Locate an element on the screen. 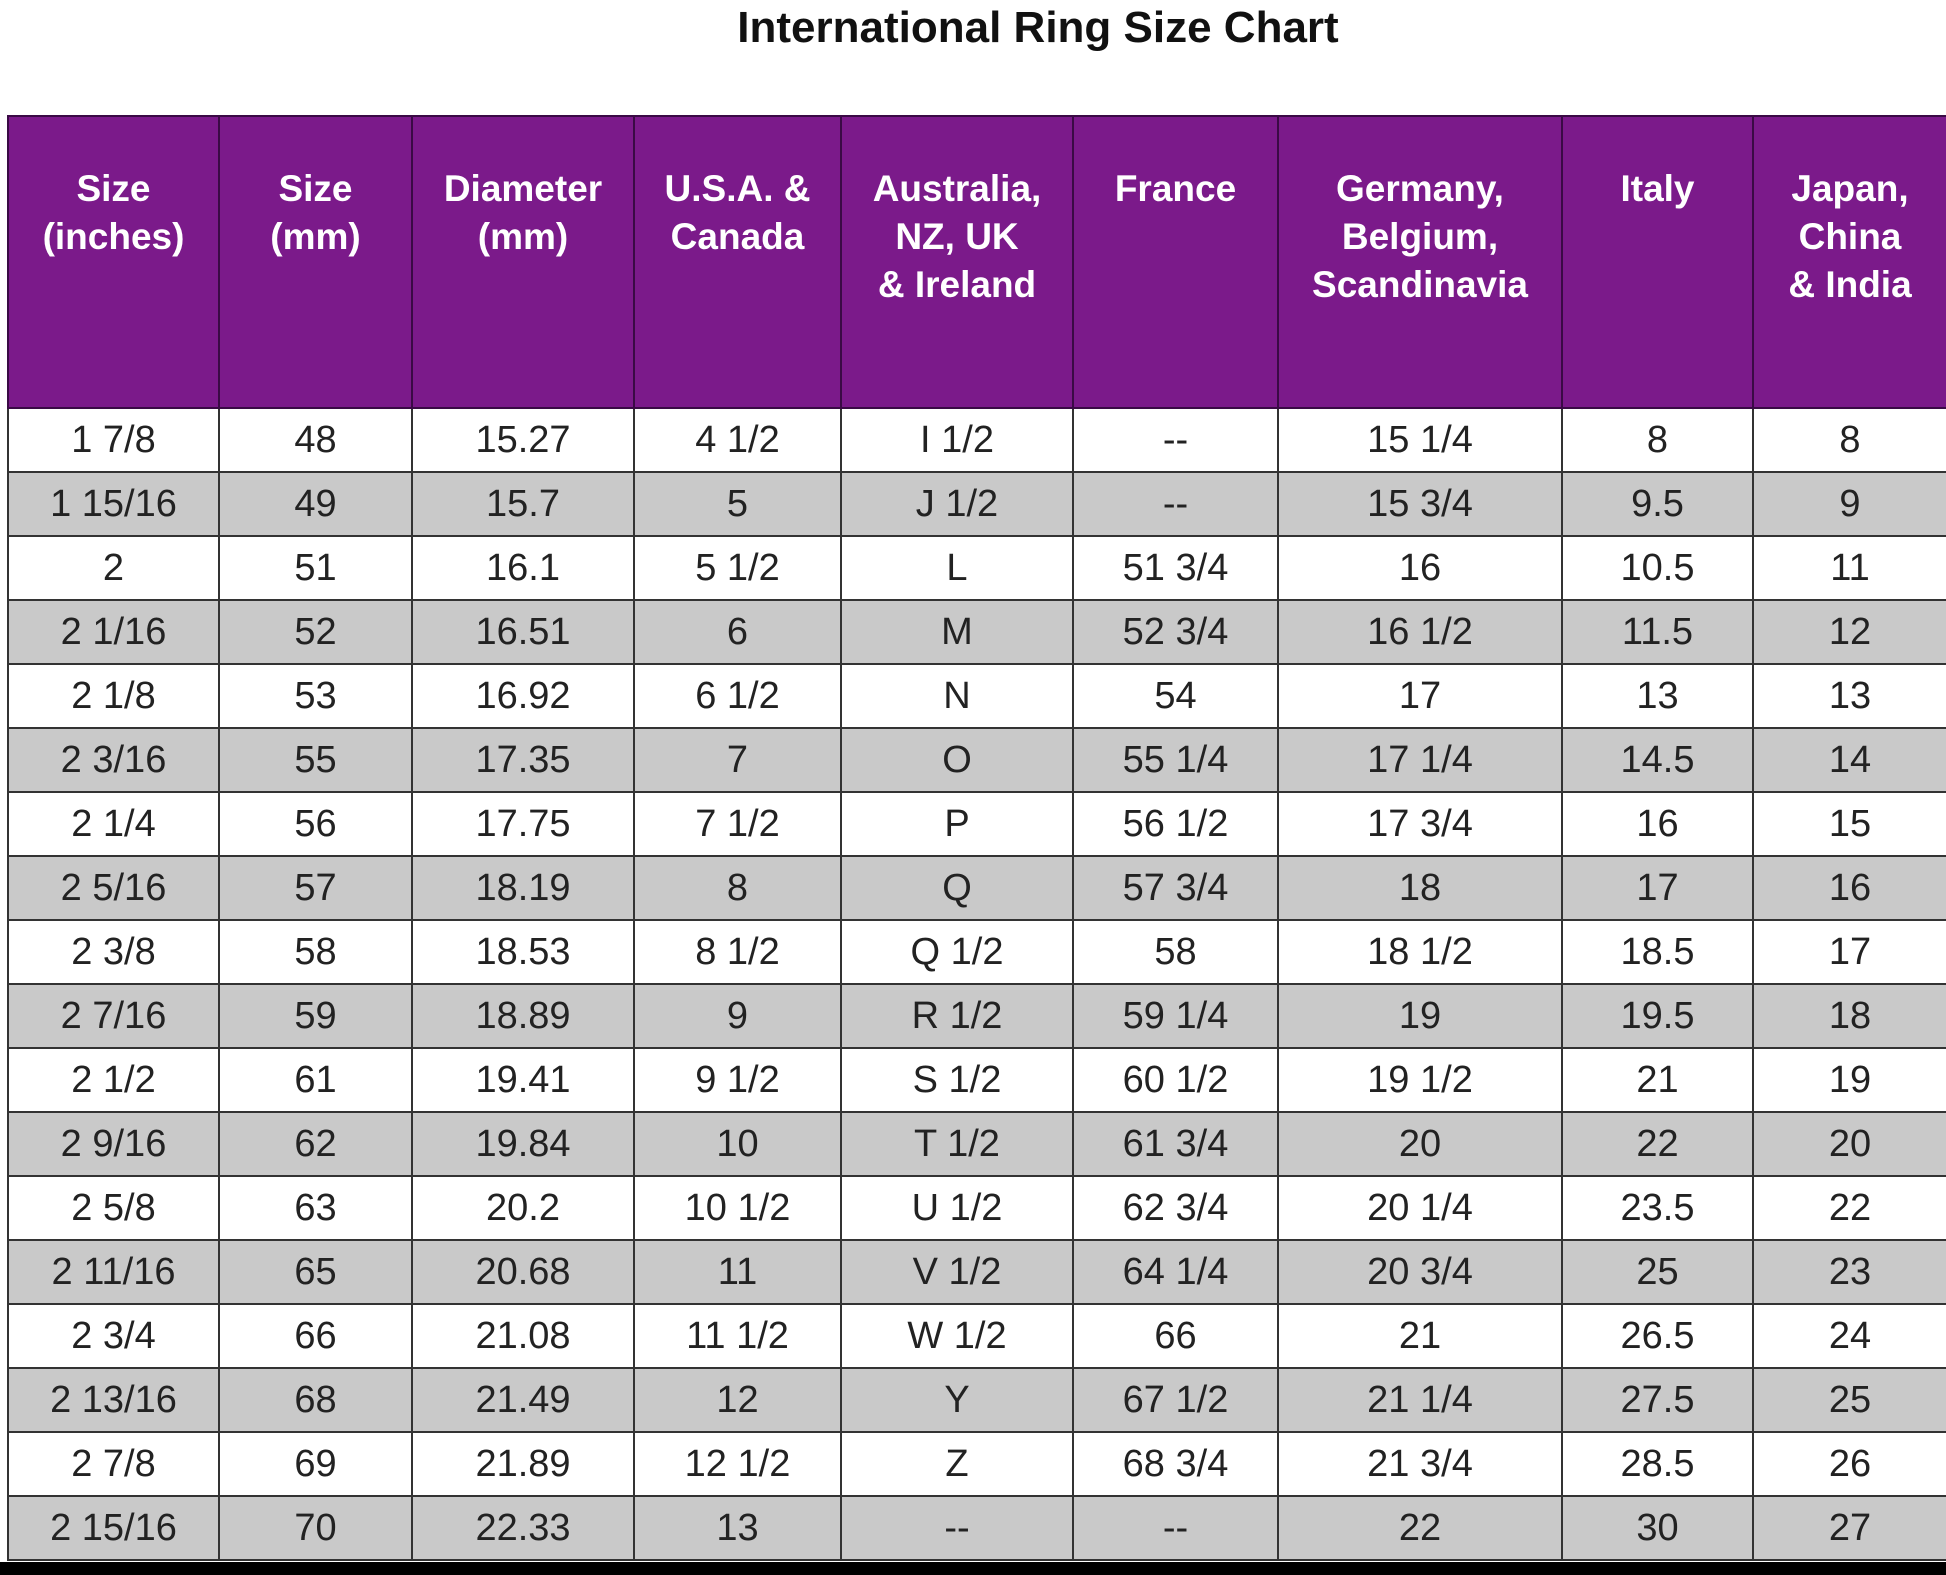 This screenshot has width=1946, height=1575. table-row: 2 1/8 53 16.92 6 1/2 N 54 17 13 13 is located at coordinates (976, 696).